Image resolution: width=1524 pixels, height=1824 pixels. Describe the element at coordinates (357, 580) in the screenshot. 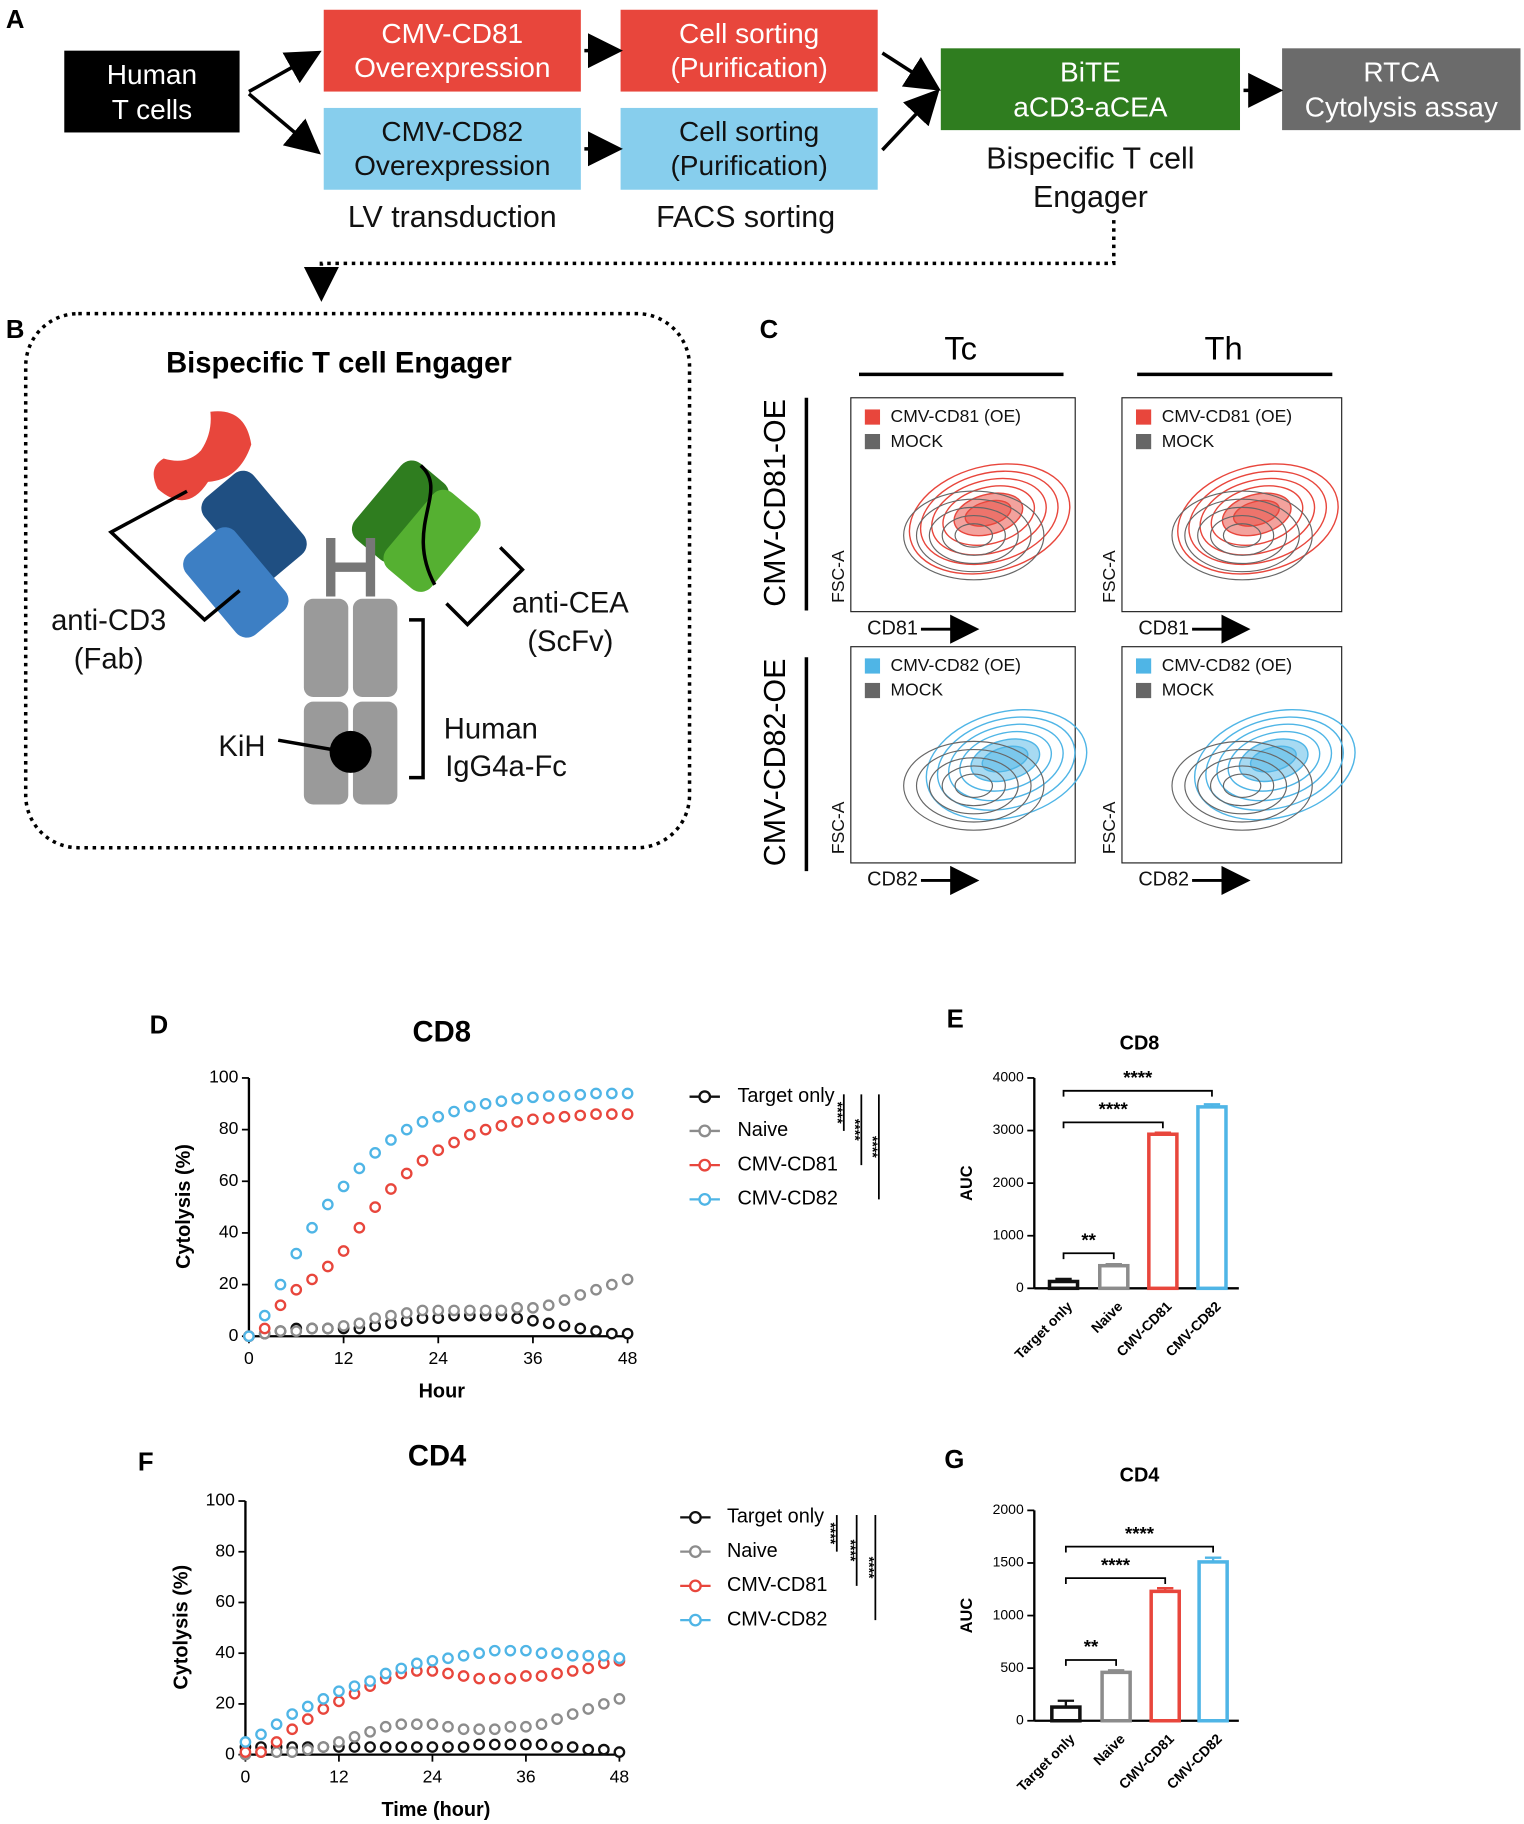

I see `frame` at that location.